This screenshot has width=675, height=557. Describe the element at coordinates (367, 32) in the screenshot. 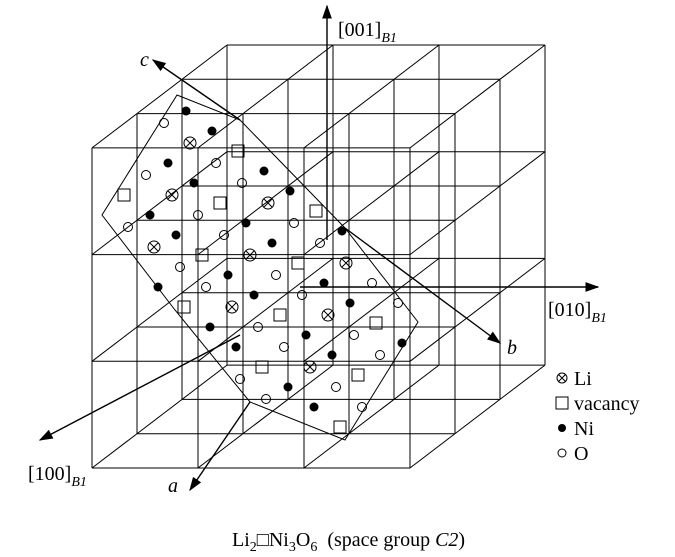

I see `axis-label: [001]B1` at that location.